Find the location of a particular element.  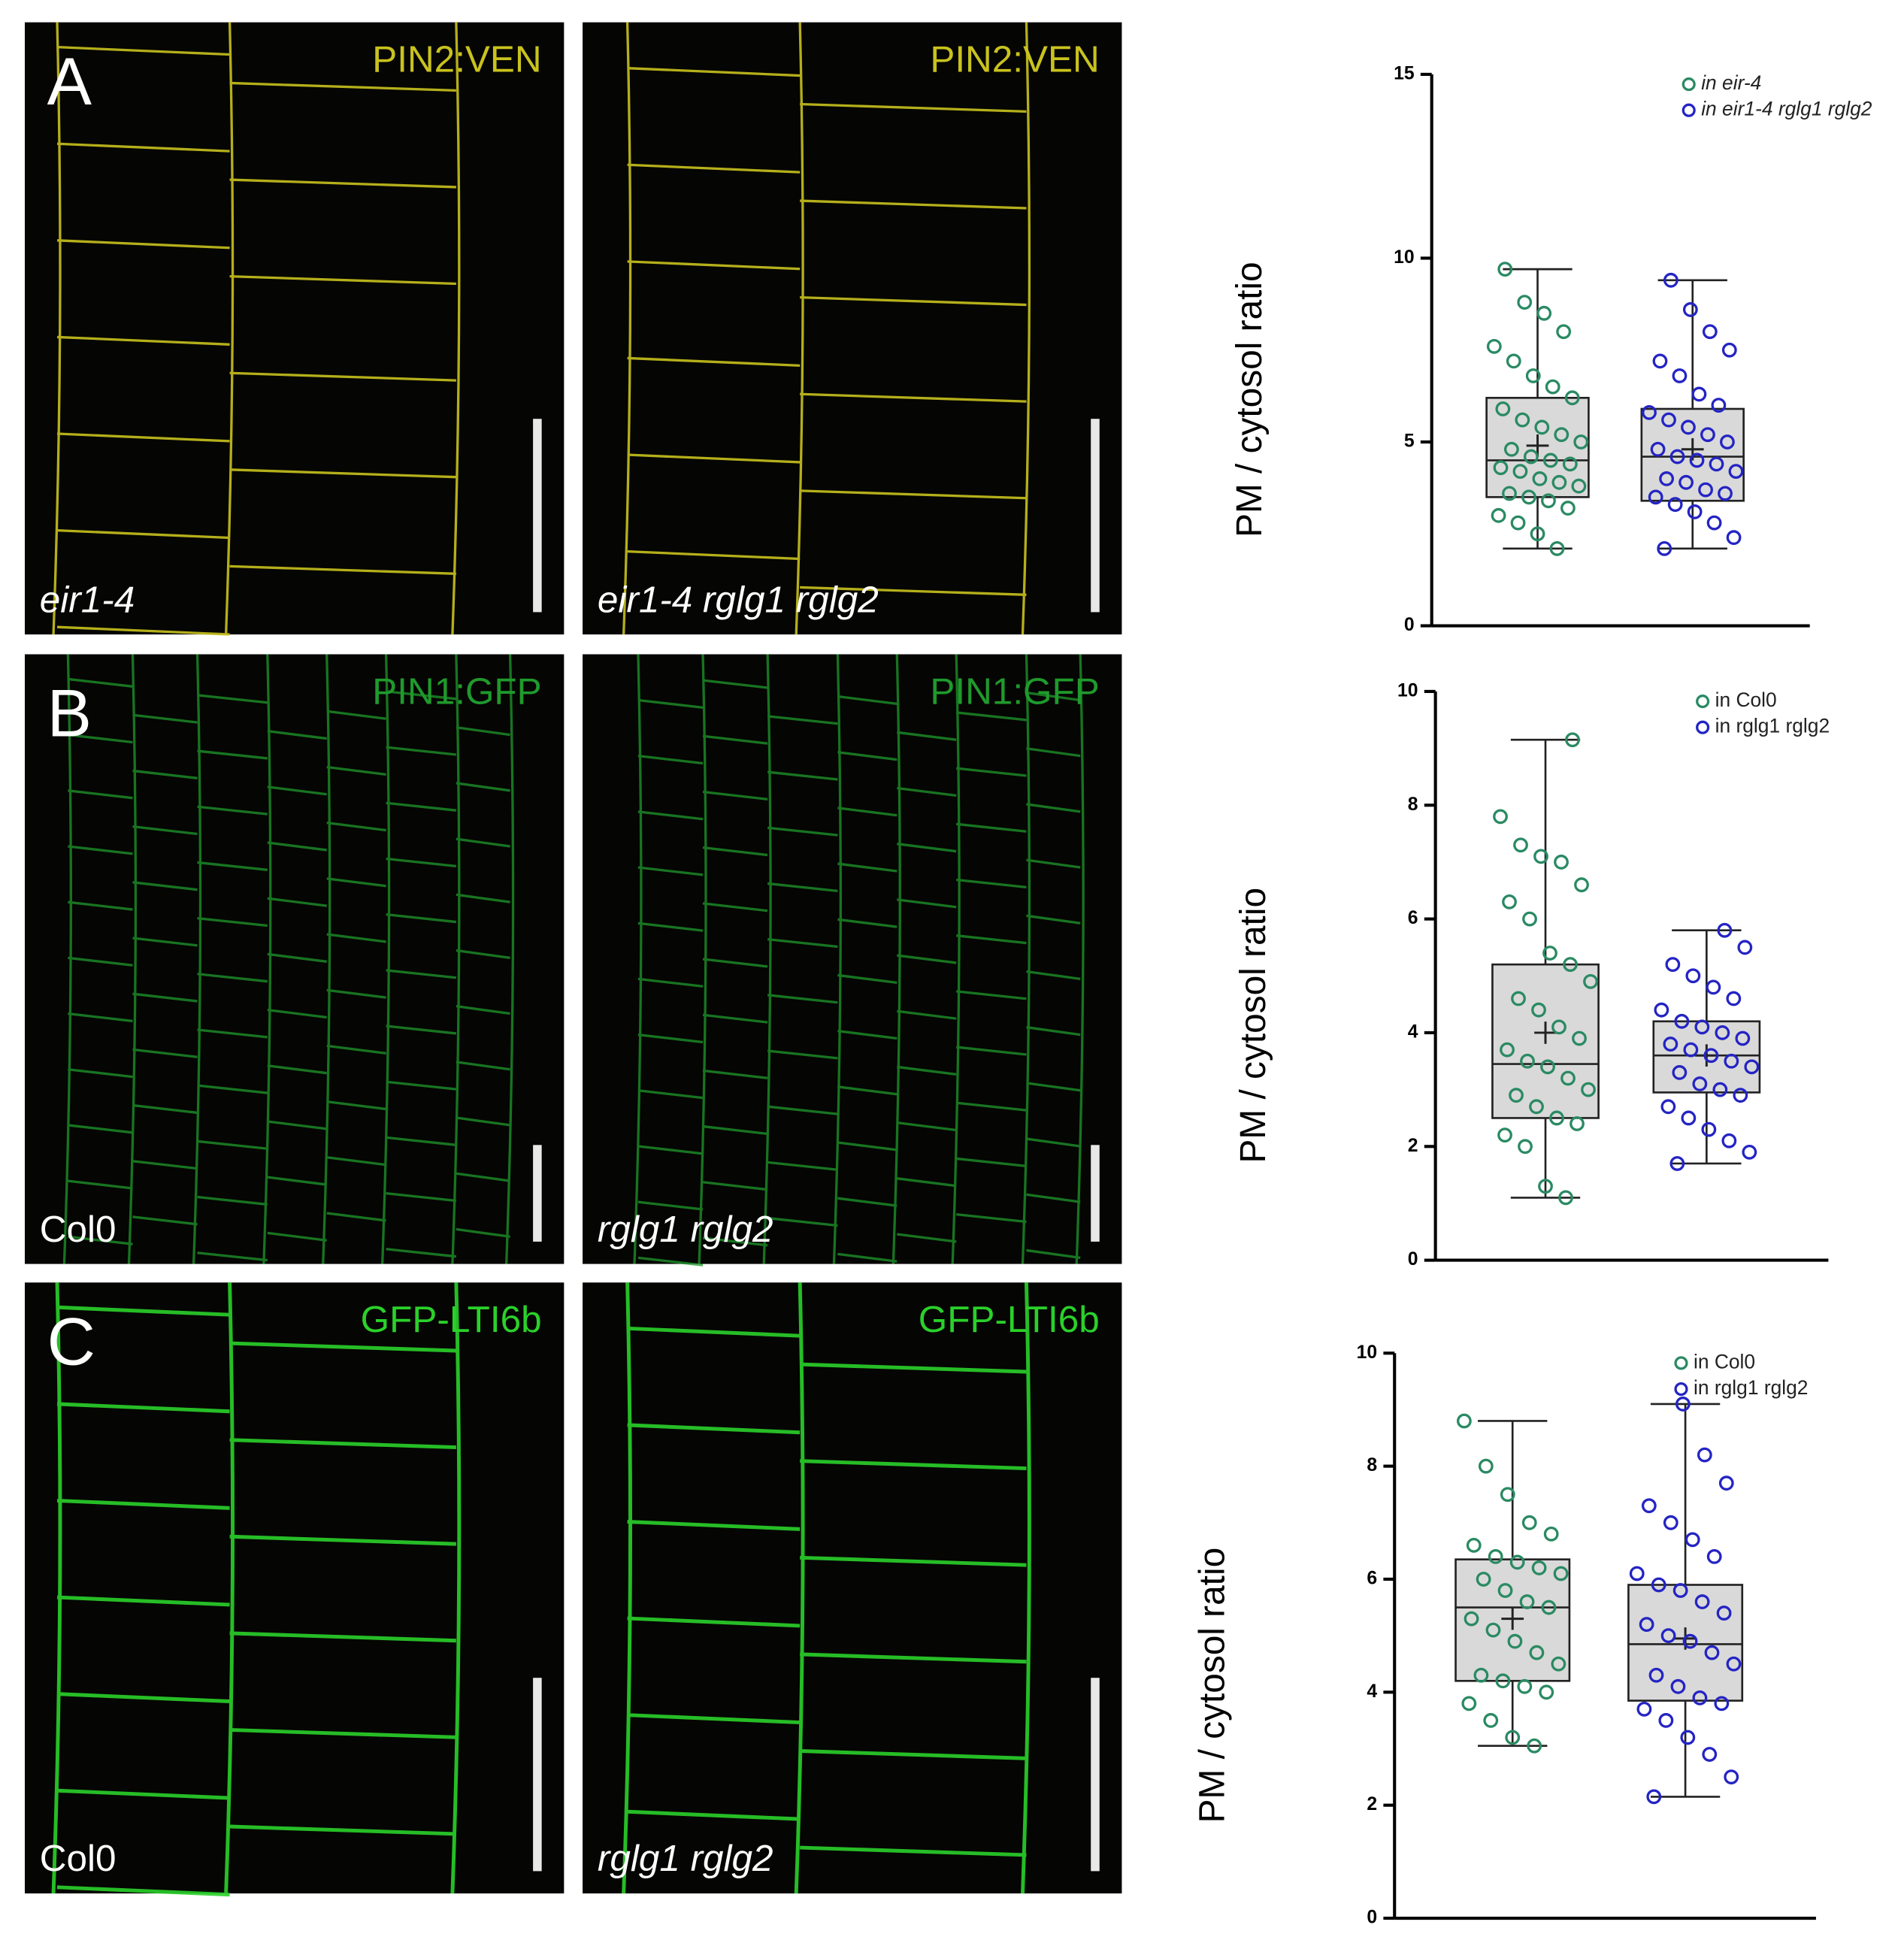

legend-marker is located at coordinates (1681, 1363).